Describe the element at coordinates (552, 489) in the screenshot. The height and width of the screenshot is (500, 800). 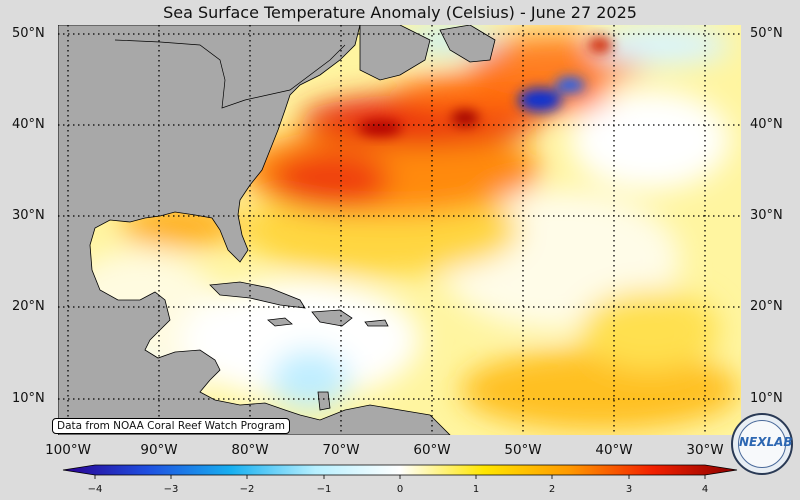
I see `colorbar-tick: 2` at that location.